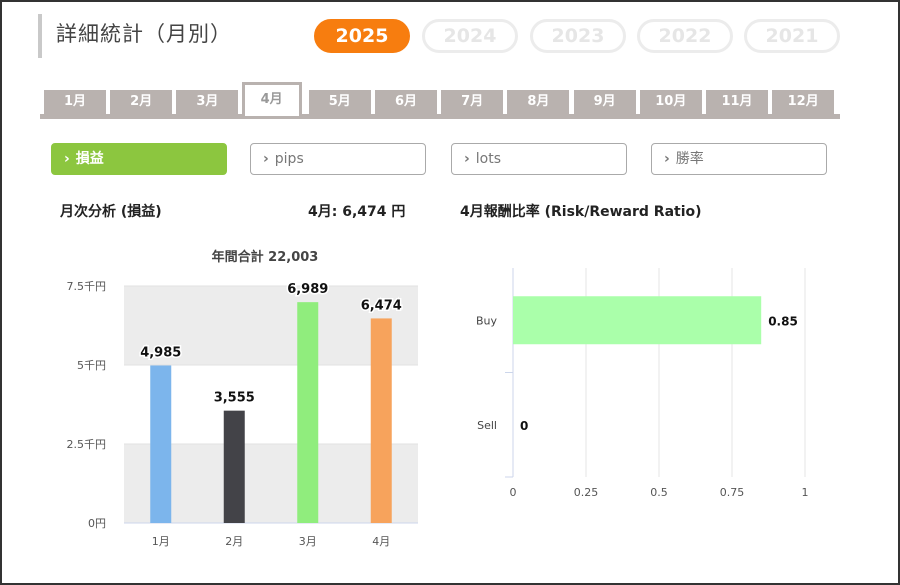 This screenshot has width=900, height=585. What do you see at coordinates (161, 541) in the screenshot?
I see `x-tick-label: 1月` at bounding box center [161, 541].